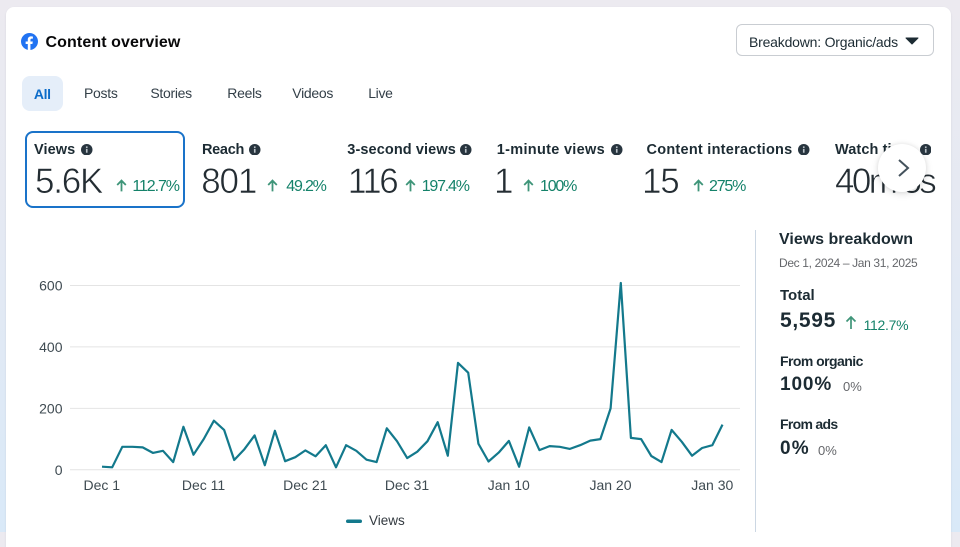  I want to click on svg-text: Dec 11, so click(204, 485).